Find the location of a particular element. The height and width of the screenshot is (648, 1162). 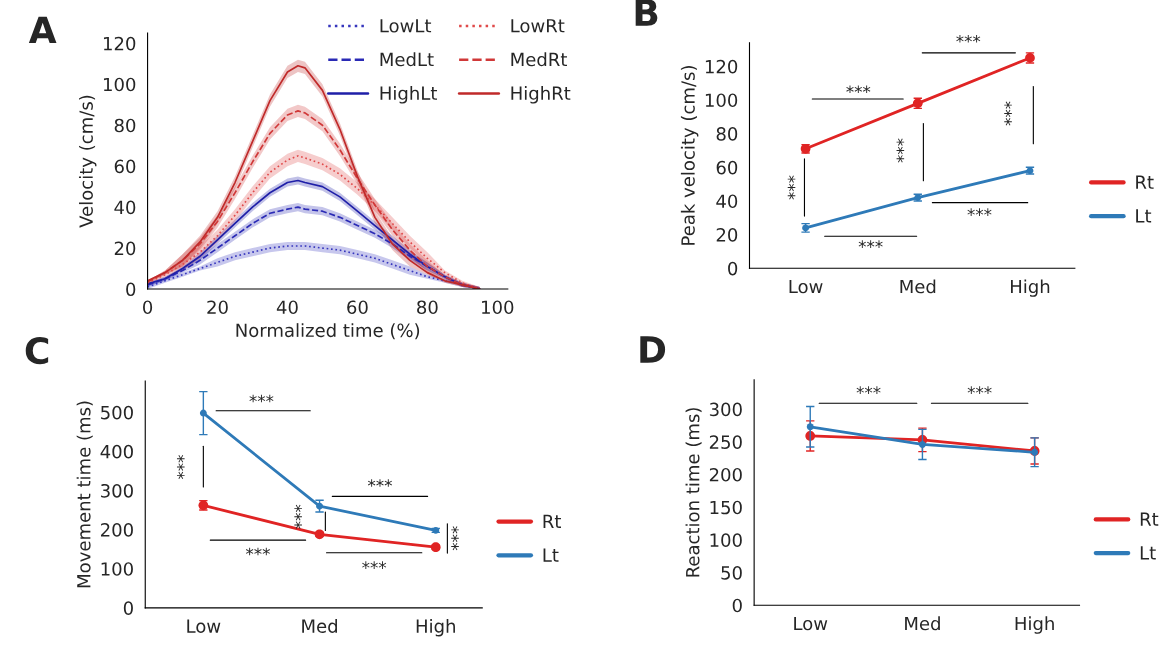

legend-label: HighLt is located at coordinates (409, 95).